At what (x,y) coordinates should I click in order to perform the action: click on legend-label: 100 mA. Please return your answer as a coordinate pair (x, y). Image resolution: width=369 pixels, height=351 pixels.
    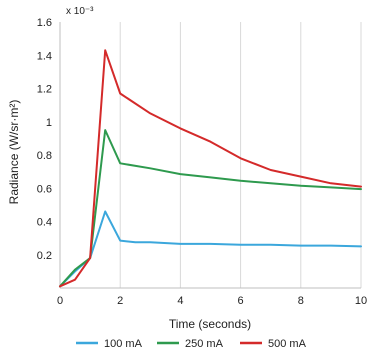
    Looking at the image, I should click on (123, 344).